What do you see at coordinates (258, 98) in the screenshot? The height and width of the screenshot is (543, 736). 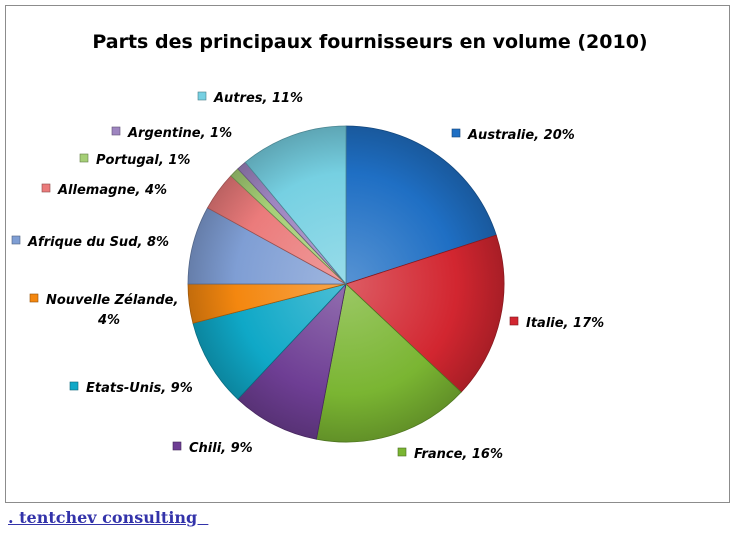 I see `data-label-autres: Autres, 11%` at bounding box center [258, 98].